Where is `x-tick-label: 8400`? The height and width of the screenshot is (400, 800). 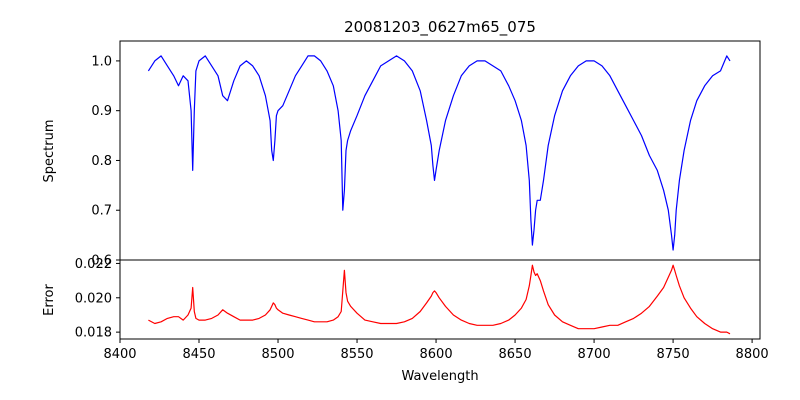 x-tick-label: 8400 is located at coordinates (119, 354).